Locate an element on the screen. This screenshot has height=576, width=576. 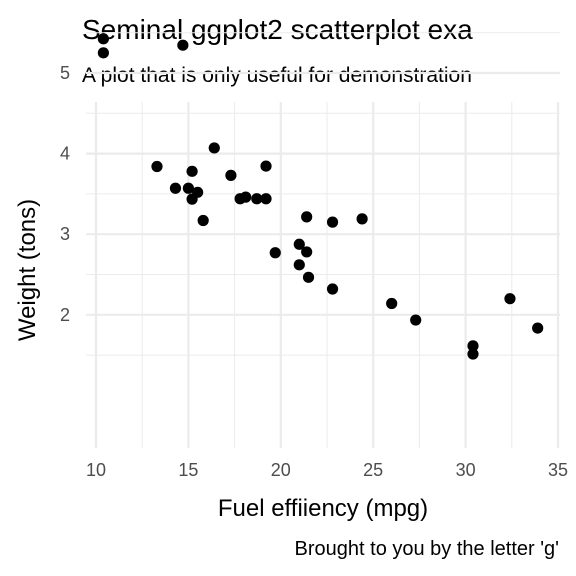
y-axis-title: Weight (tons) is located at coordinates (27, 270).